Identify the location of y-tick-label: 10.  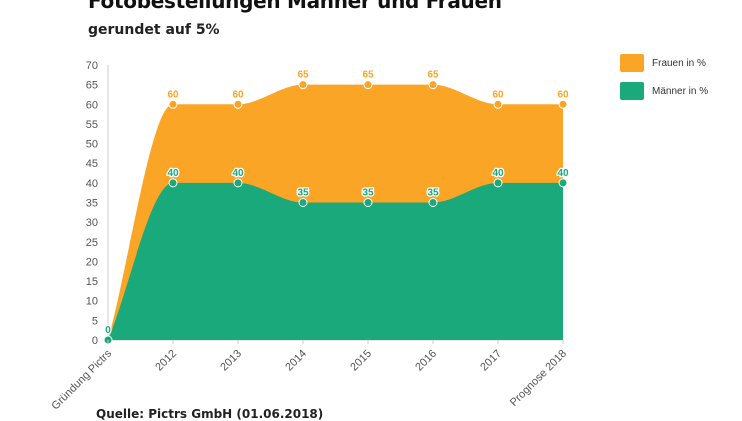
(92, 302).